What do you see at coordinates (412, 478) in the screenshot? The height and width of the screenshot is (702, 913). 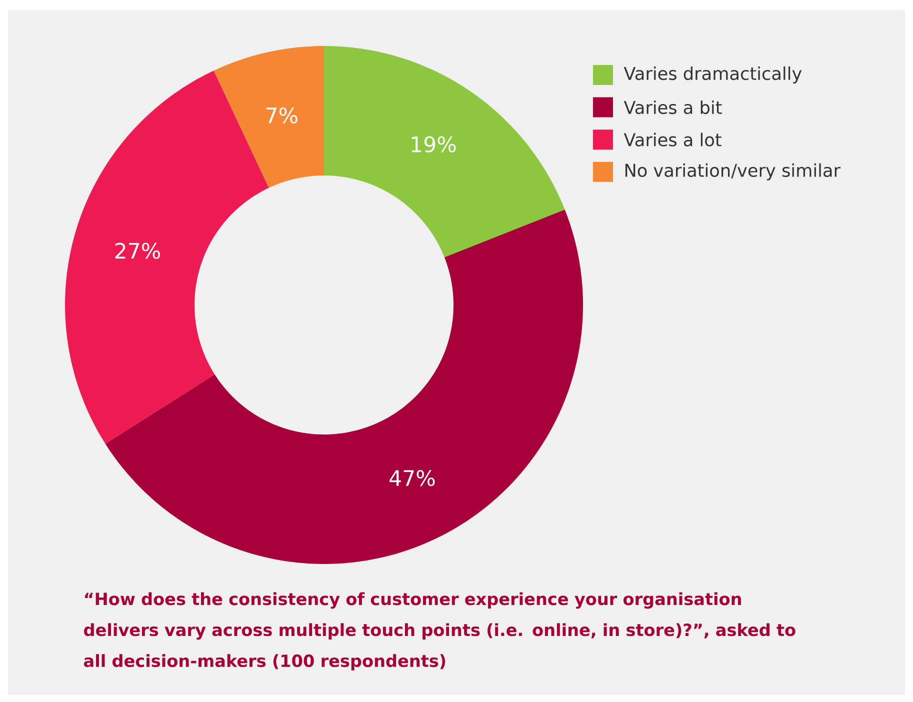 I see `data-label: 47%` at bounding box center [412, 478].